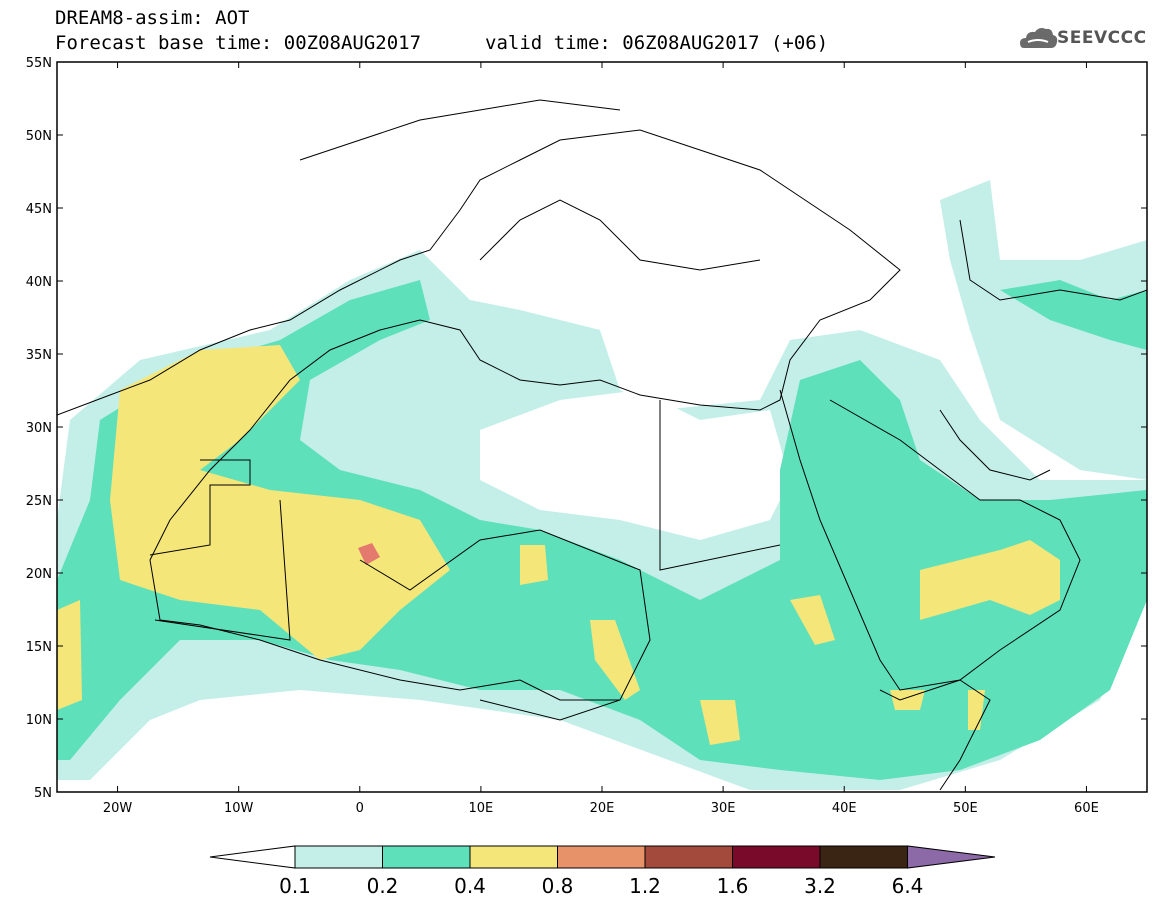 This screenshot has height=905, width=1165. Describe the element at coordinates (39, 720) in the screenshot. I see `lat-tick-label: 10N` at that location.